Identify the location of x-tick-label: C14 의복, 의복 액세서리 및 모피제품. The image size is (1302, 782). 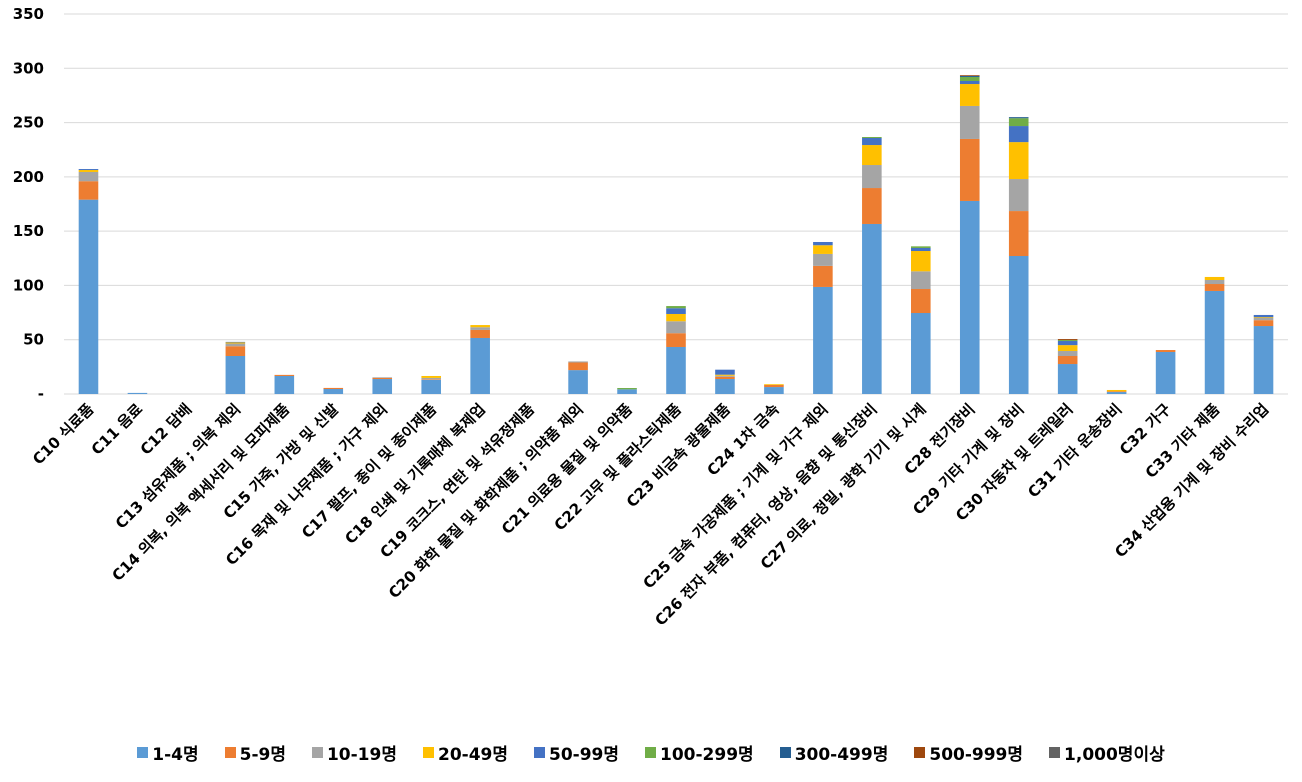
(201, 492).